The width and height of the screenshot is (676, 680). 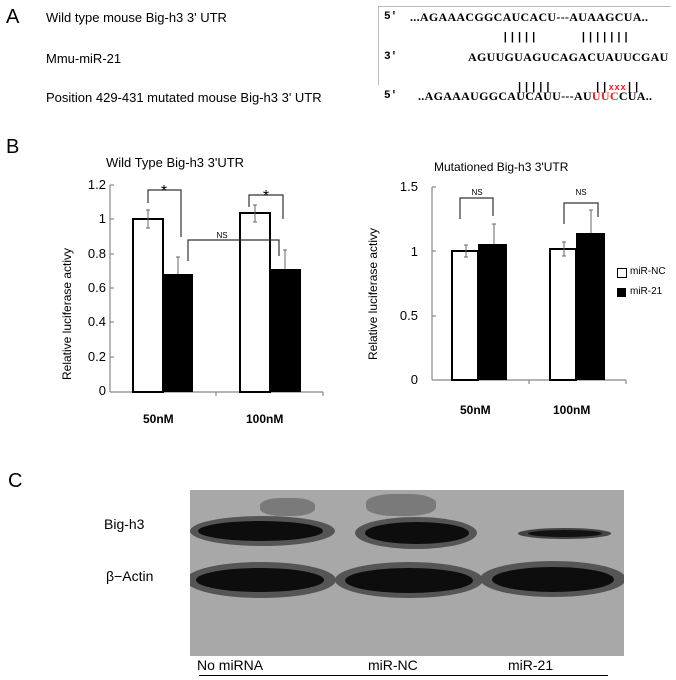 What do you see at coordinates (524, 45) in the screenshot?
I see `sequence-alignment-box` at bounding box center [524, 45].